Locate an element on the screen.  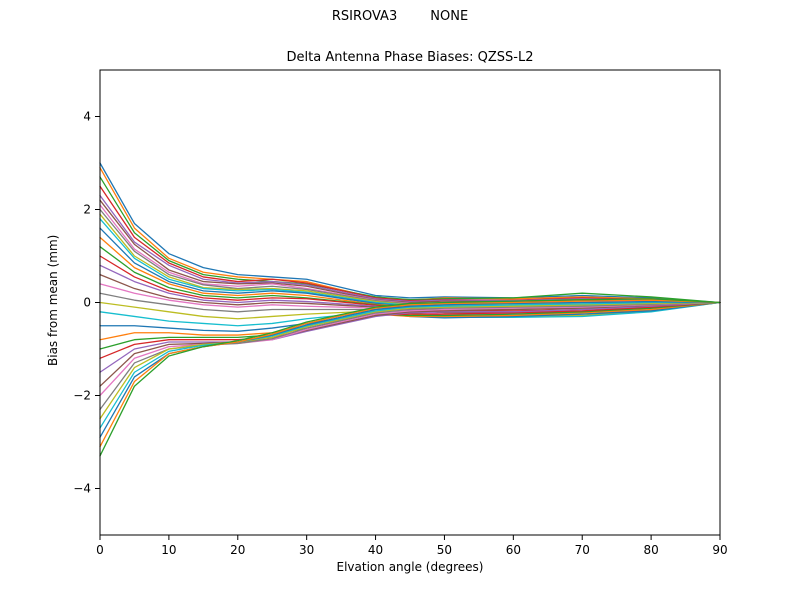
x-tick-label: 0 is located at coordinates (100, 550).